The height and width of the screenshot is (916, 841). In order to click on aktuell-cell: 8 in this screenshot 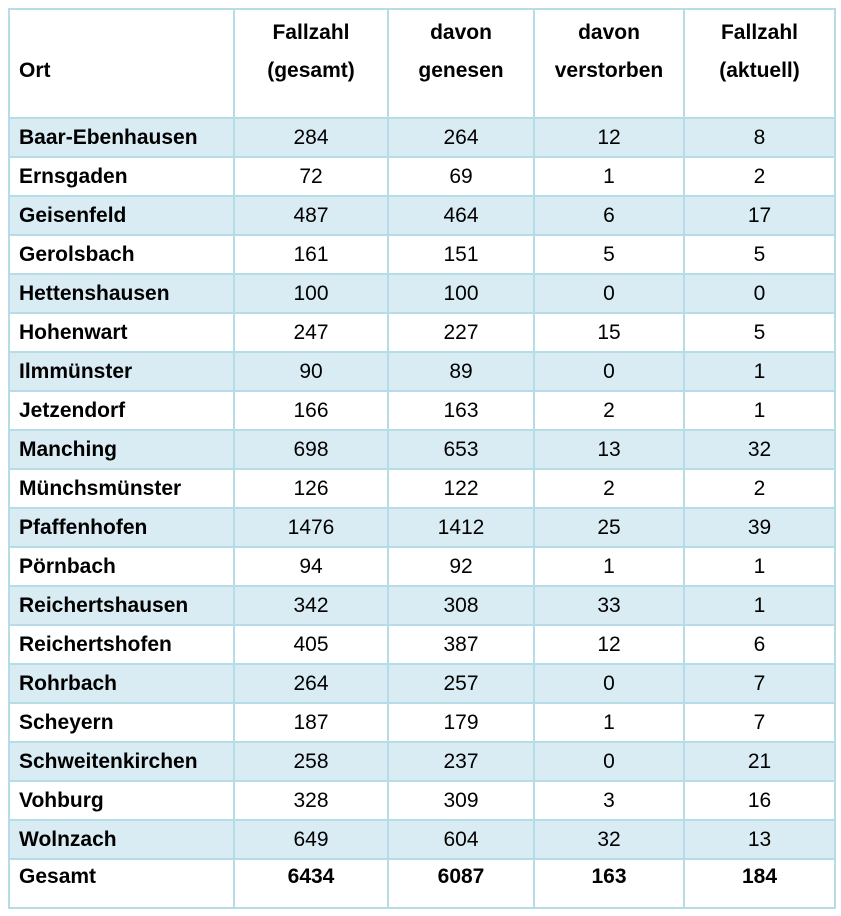, I will do `click(759, 137)`.